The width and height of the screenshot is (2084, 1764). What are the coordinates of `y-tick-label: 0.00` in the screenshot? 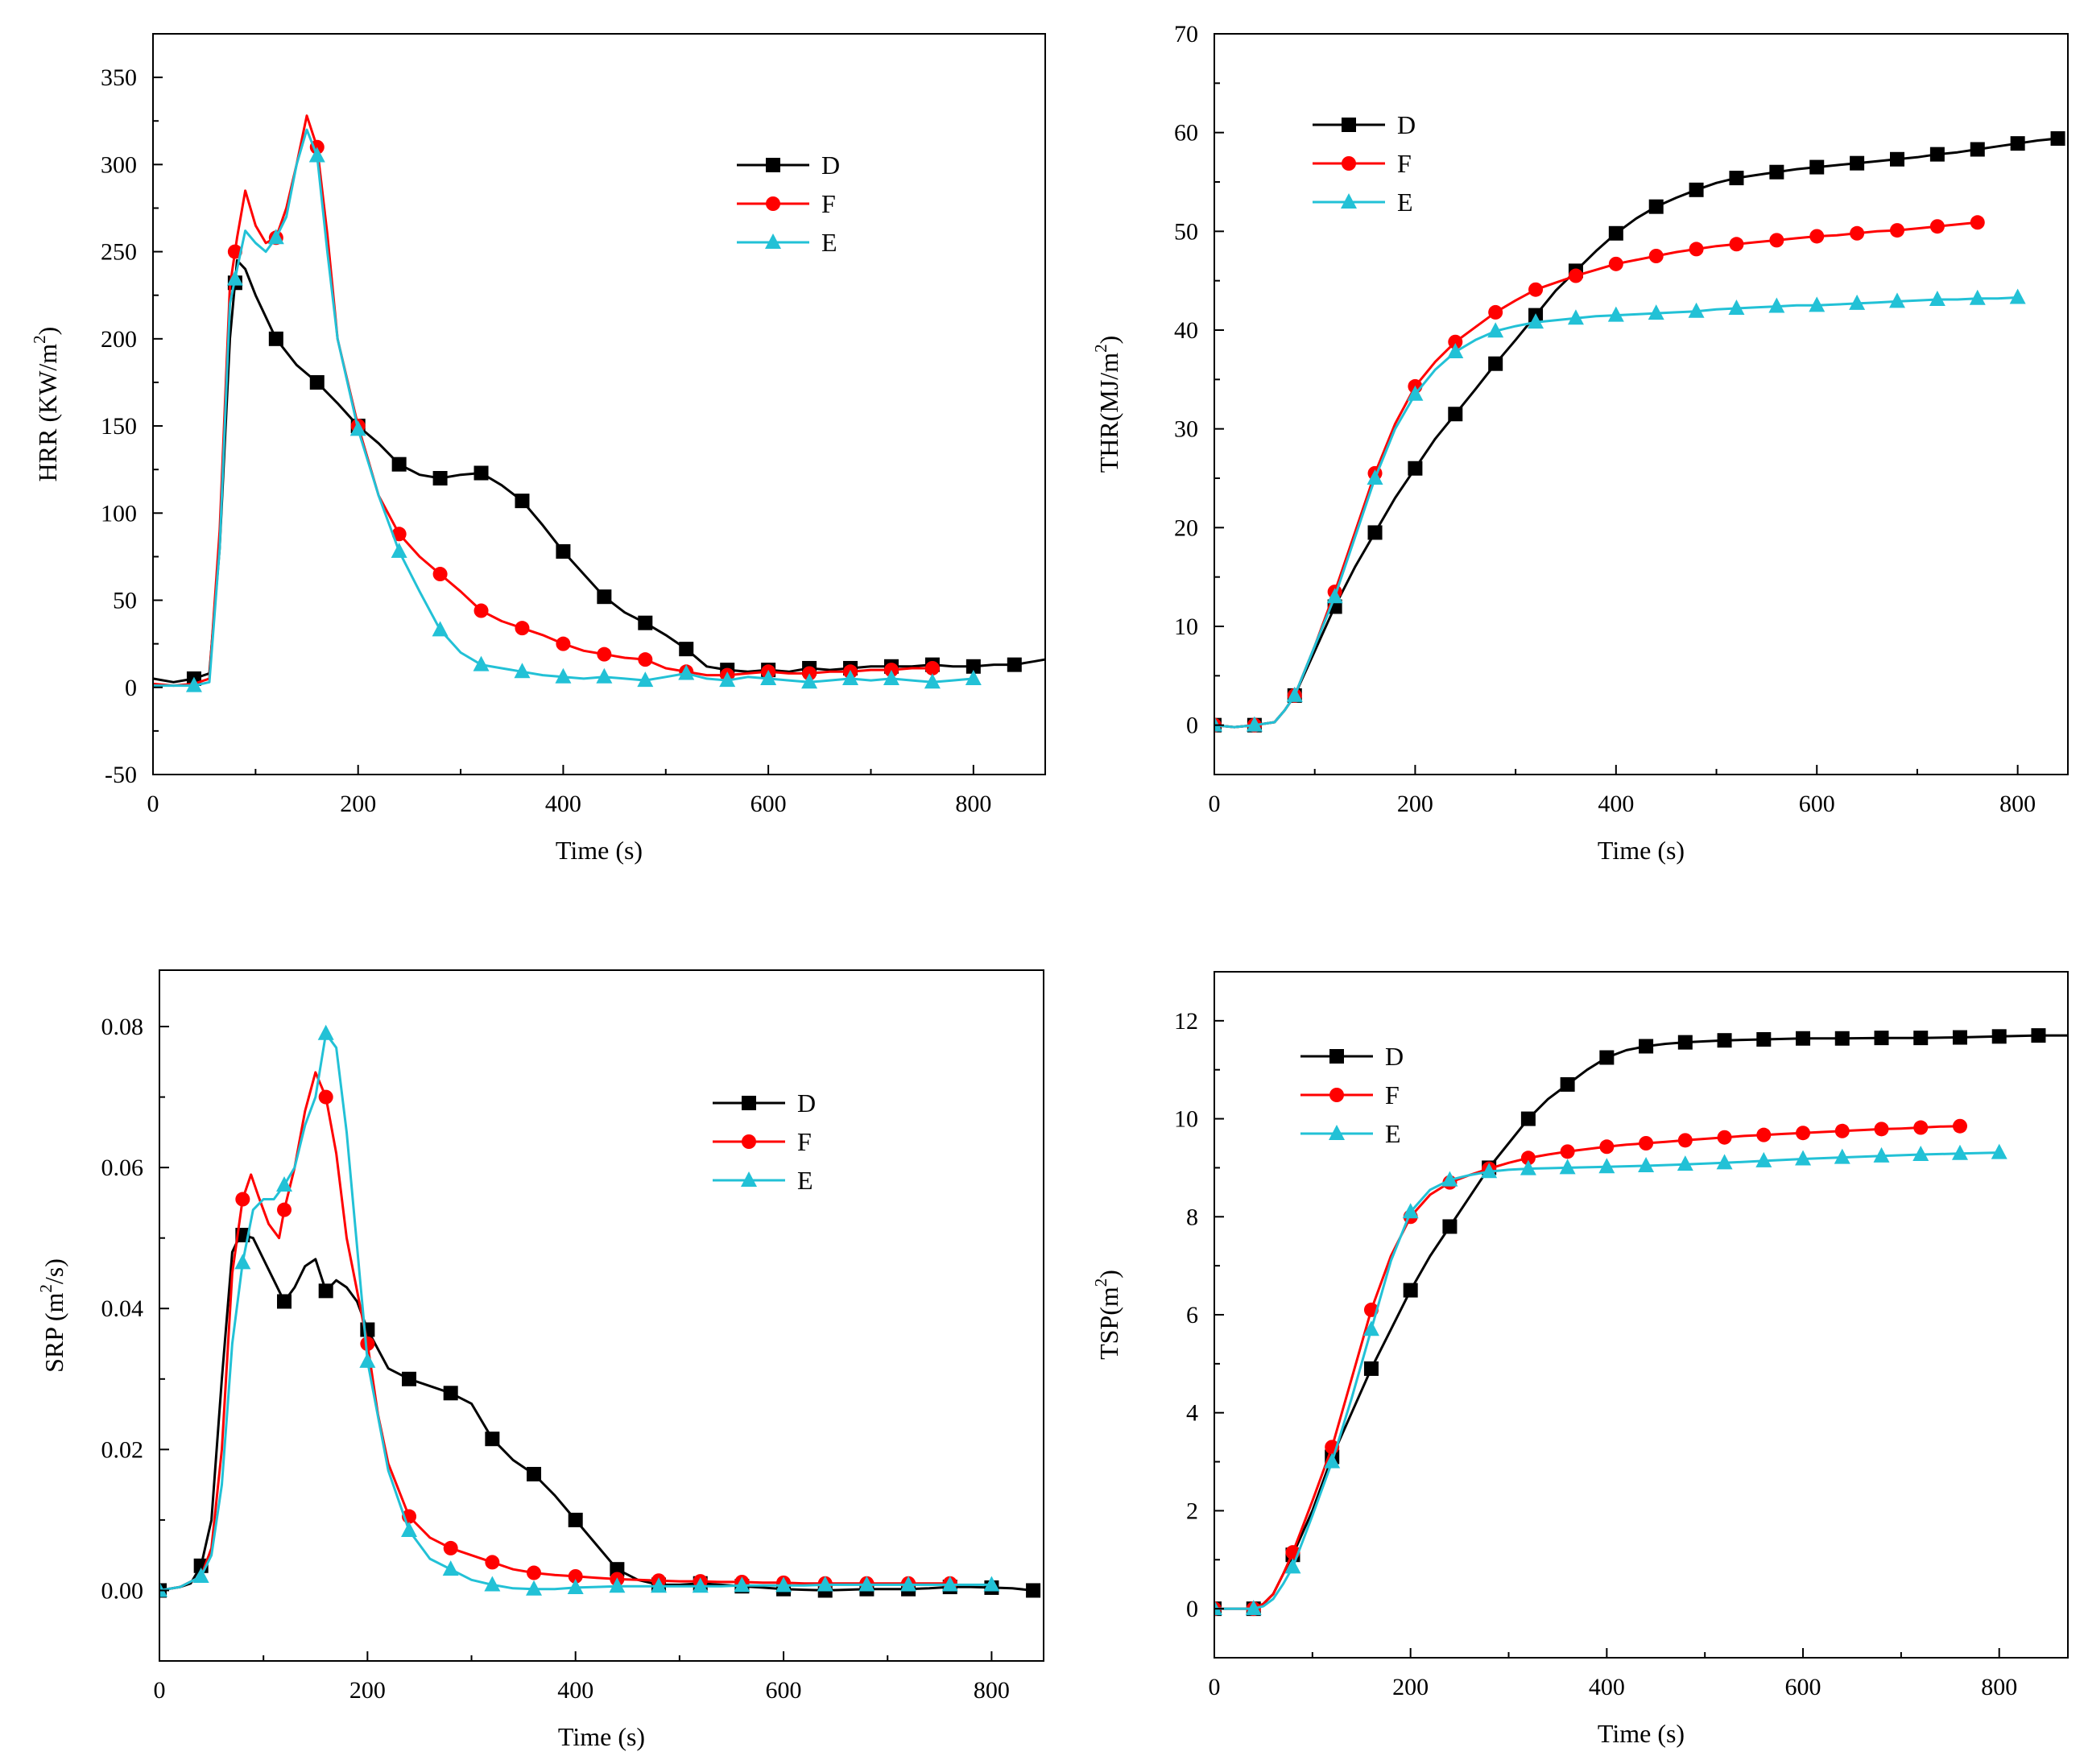 It's located at (122, 1590).